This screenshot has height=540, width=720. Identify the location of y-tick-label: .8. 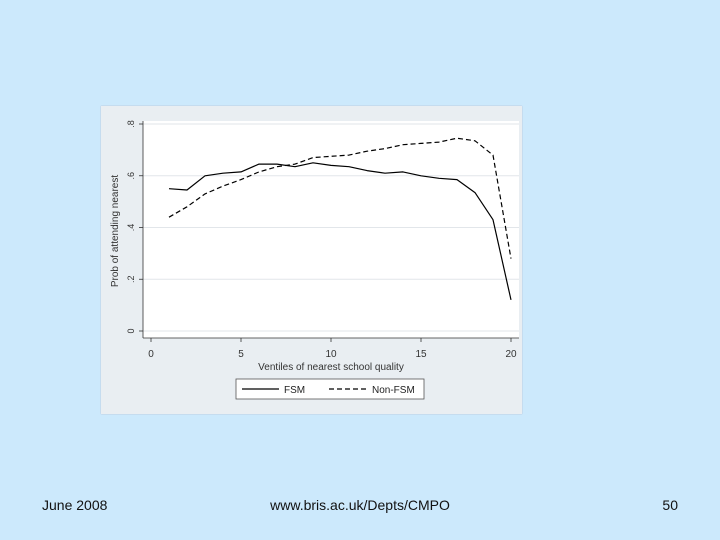
(131, 124).